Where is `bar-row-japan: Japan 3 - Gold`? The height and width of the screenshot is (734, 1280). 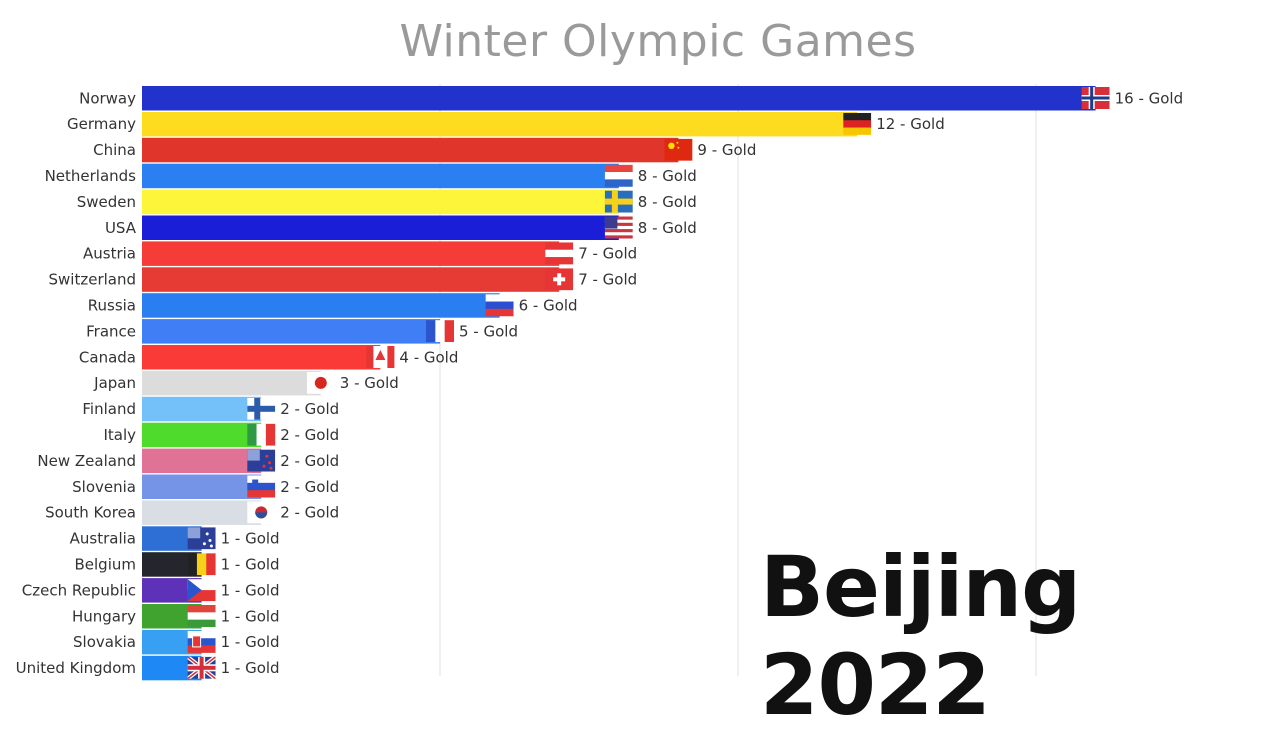
bar-row-japan: Japan 3 - Gold is located at coordinates (246, 383).